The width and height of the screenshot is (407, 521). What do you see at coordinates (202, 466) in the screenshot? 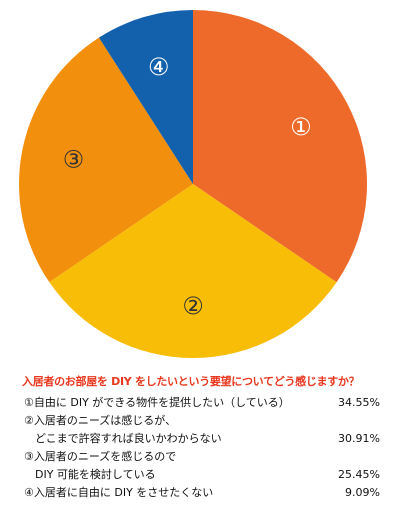
I see `legend-item-3: ③入居者のニーズを感じるので DIY 可能を検討している 25.45%` at bounding box center [202, 466].